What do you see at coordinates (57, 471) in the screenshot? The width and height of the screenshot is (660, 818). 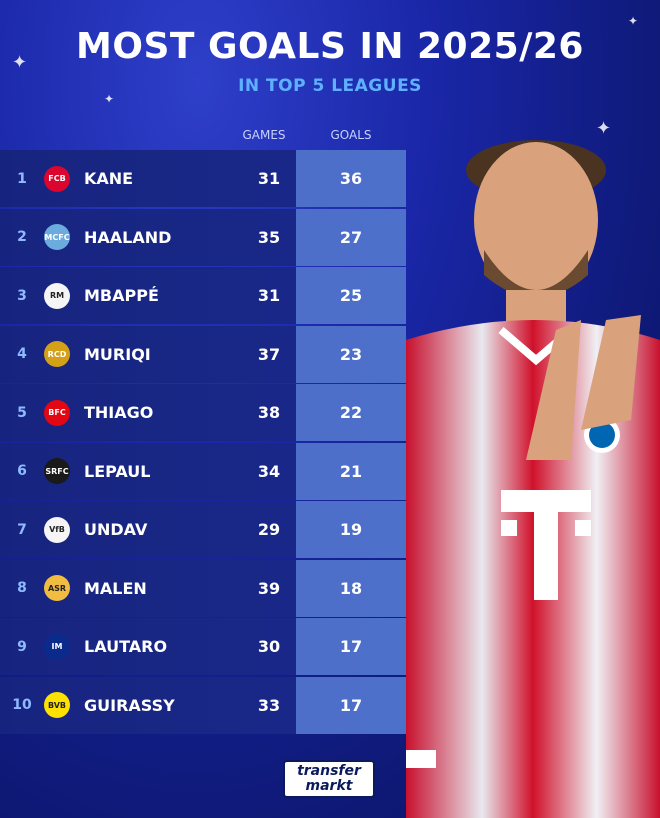 I see `rennes-badge: SRFC` at bounding box center [57, 471].